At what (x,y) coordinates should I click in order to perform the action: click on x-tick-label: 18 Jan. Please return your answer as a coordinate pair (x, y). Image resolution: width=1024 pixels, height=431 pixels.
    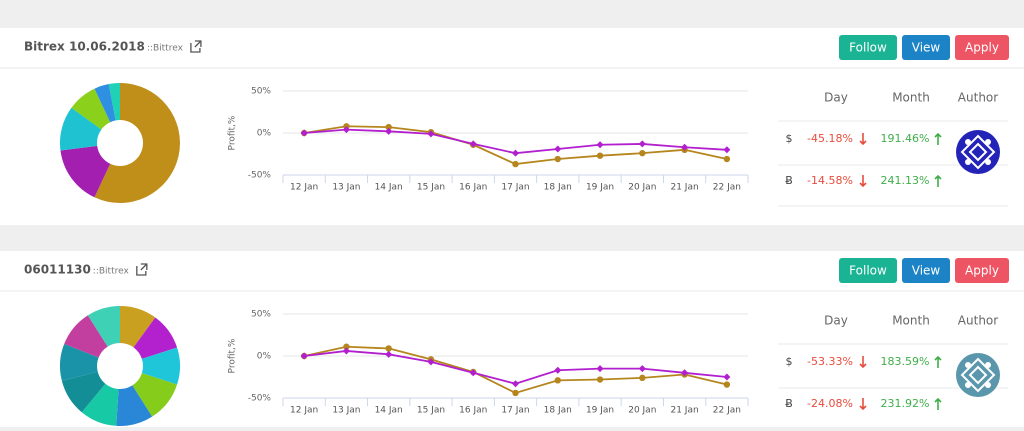
    Looking at the image, I should click on (558, 411).